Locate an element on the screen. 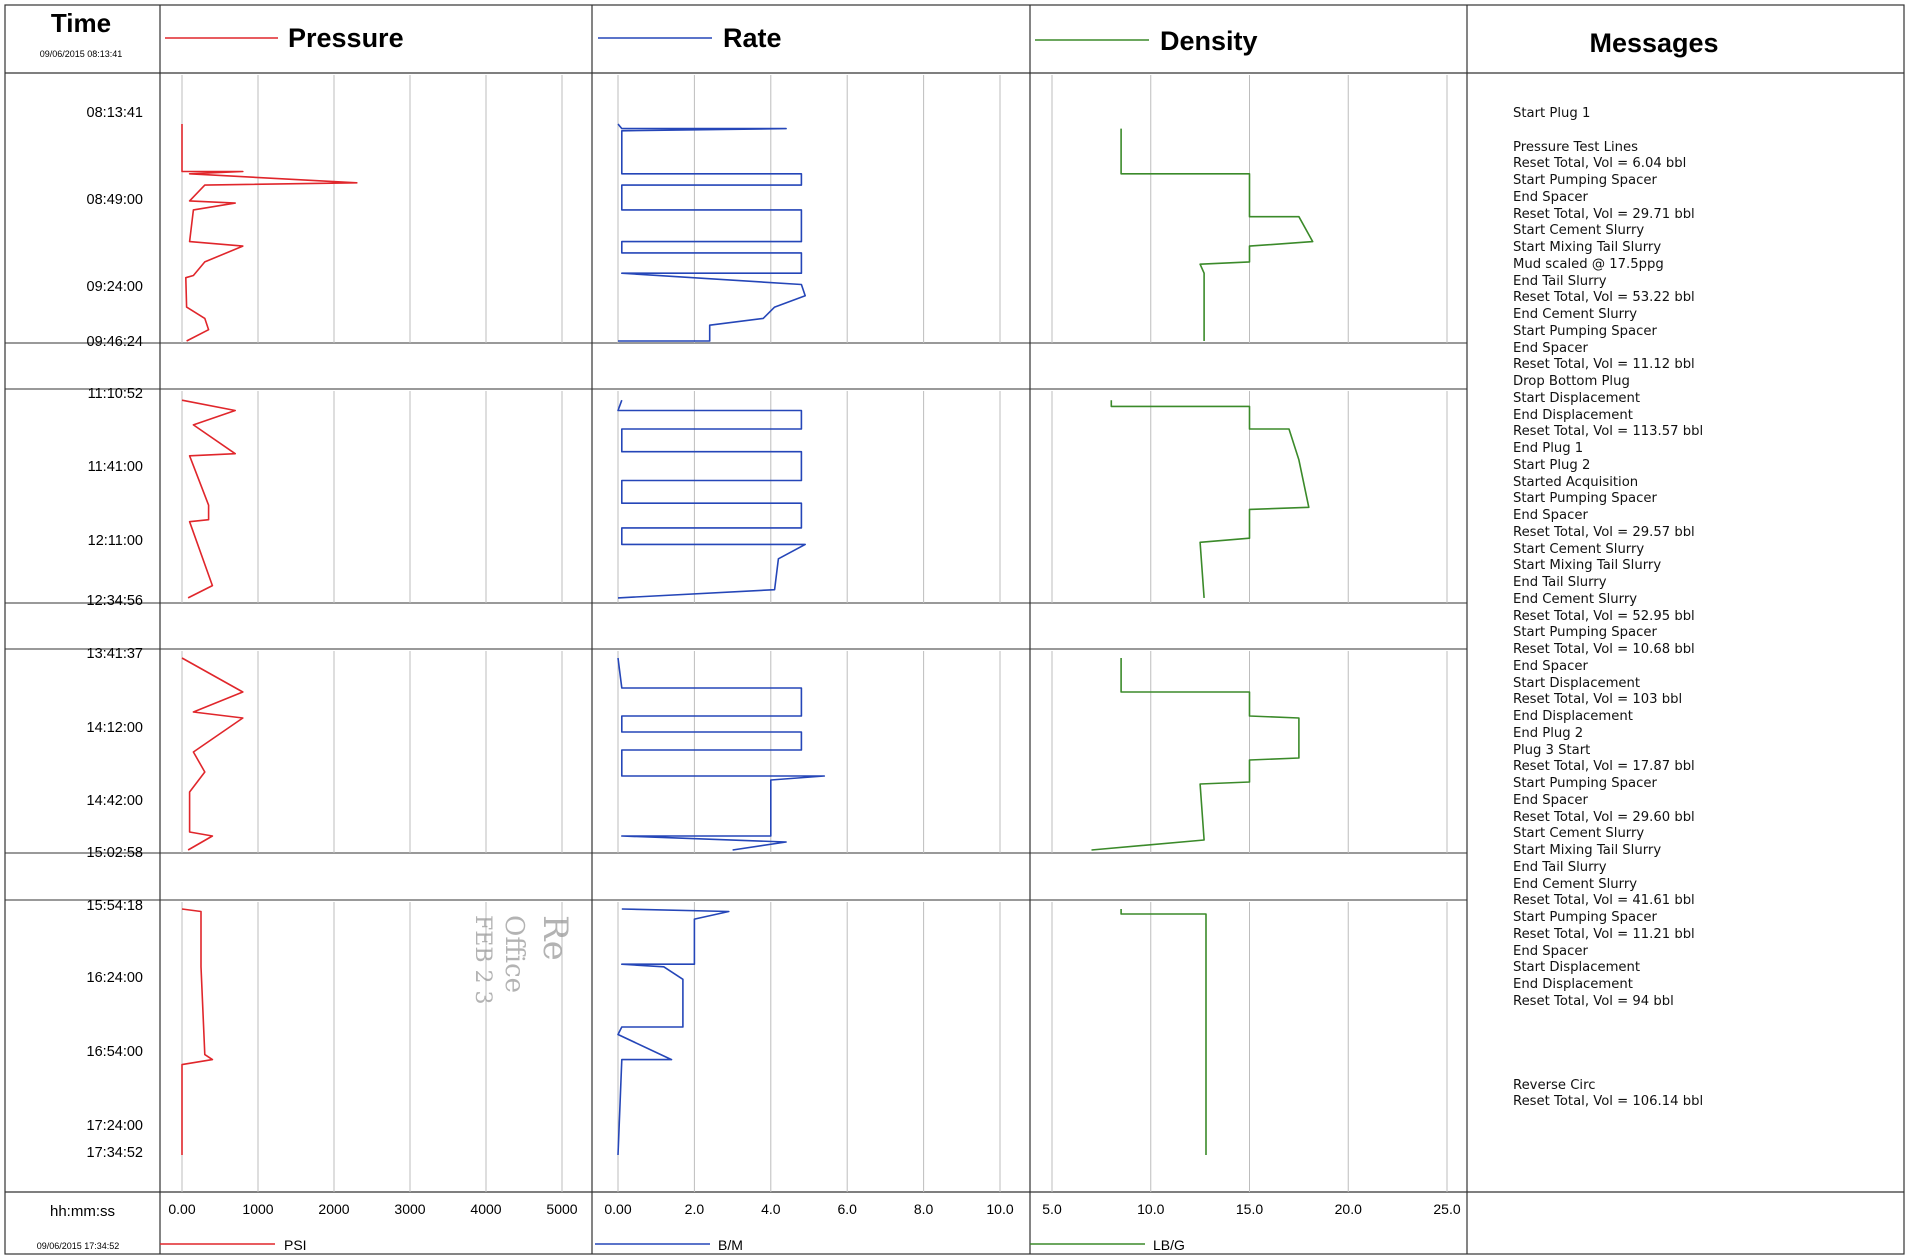 This screenshot has width=1909, height=1256. x-tick-label: 2000 is located at coordinates (333, 1209).